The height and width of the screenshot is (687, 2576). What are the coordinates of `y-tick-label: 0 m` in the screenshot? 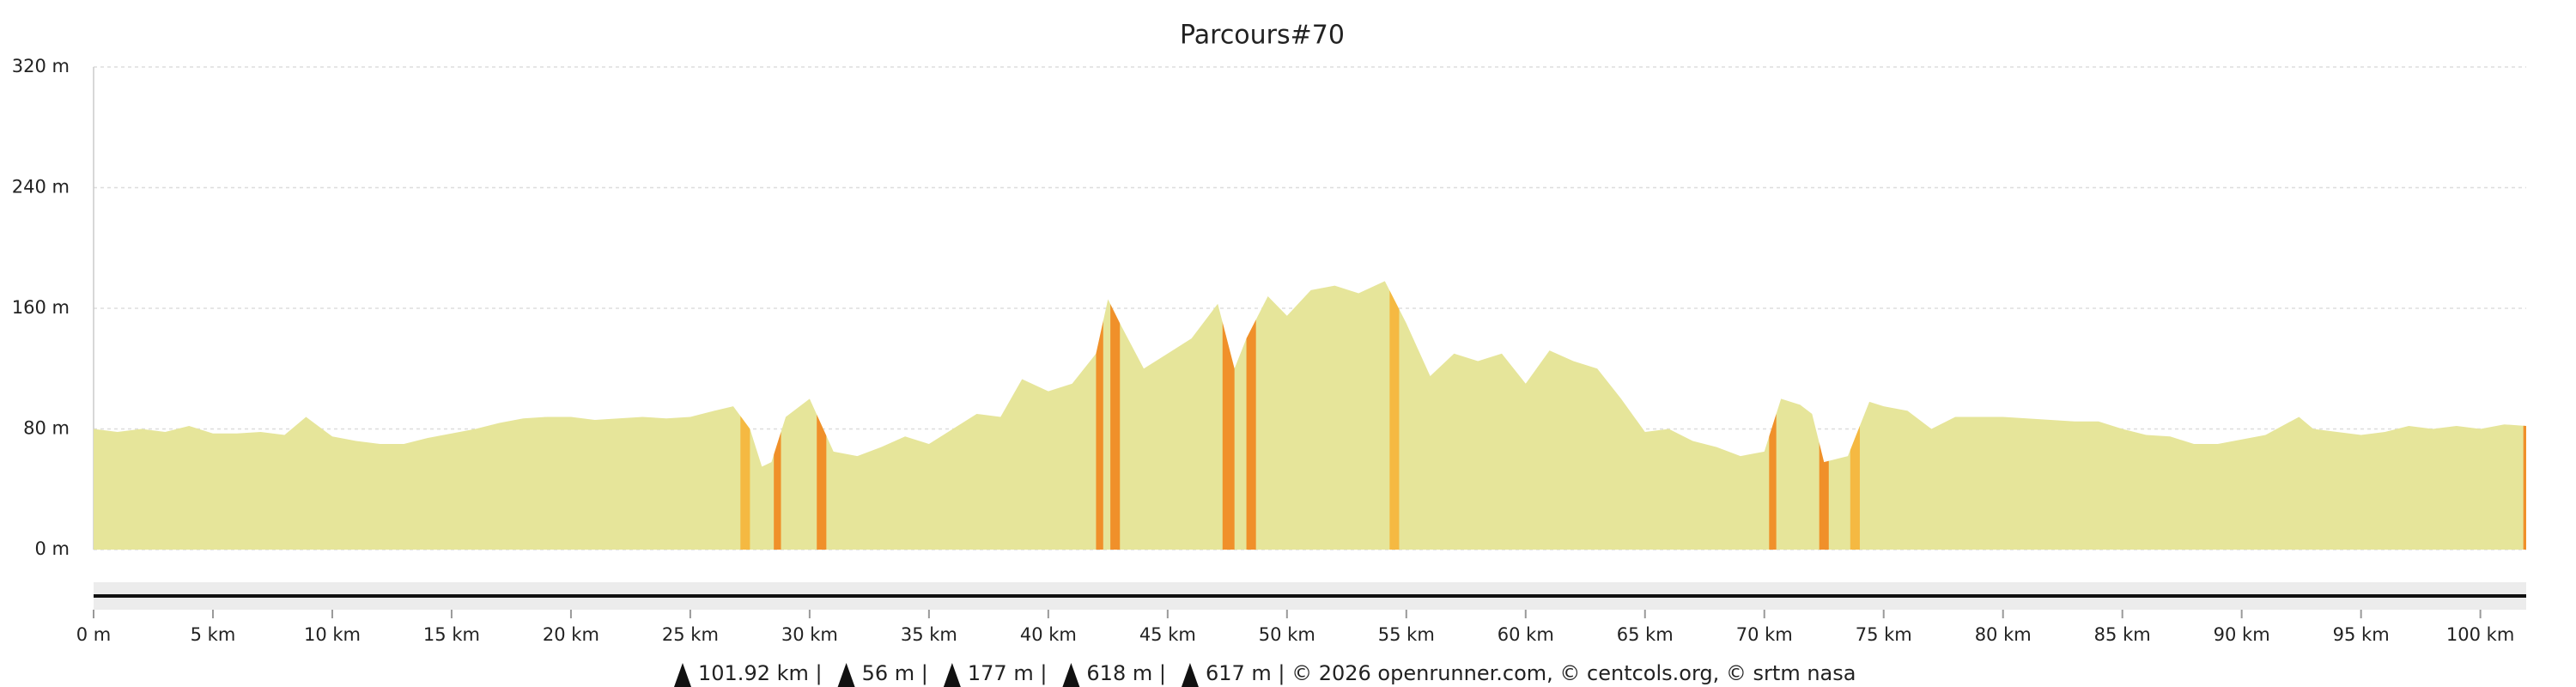 It's located at (52, 548).